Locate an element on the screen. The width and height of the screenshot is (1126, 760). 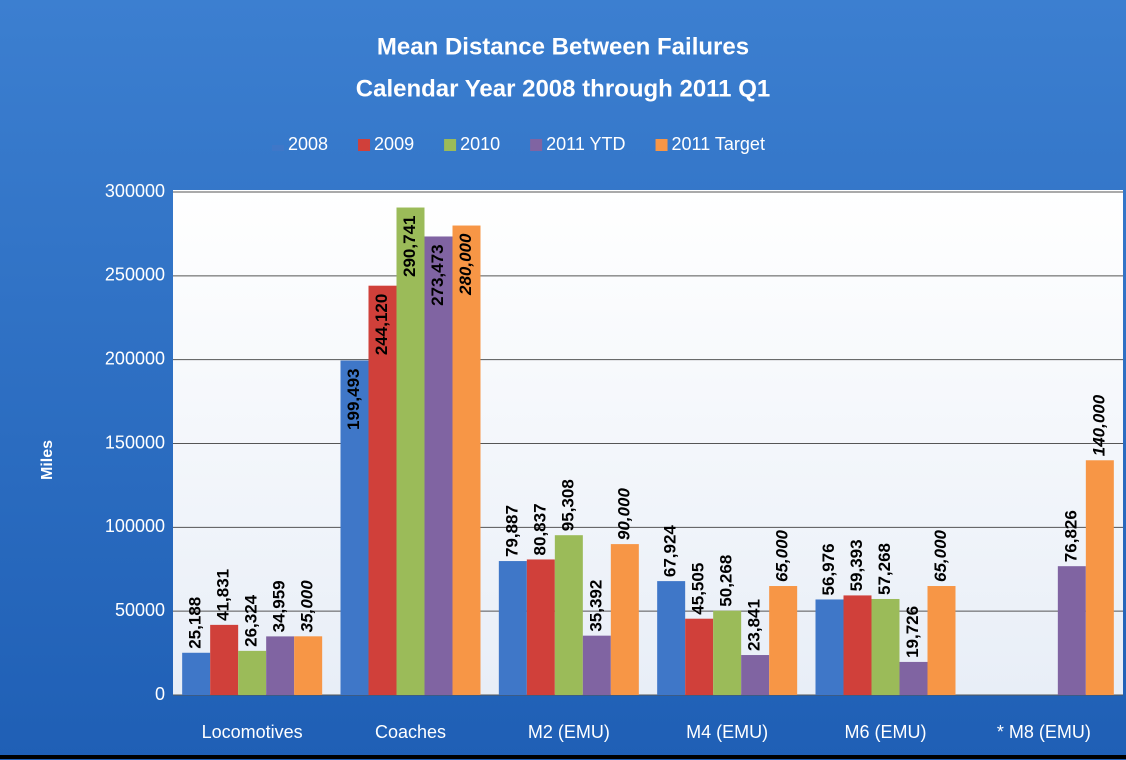
x-tick-label: M2 (EMU) is located at coordinates (569, 732).